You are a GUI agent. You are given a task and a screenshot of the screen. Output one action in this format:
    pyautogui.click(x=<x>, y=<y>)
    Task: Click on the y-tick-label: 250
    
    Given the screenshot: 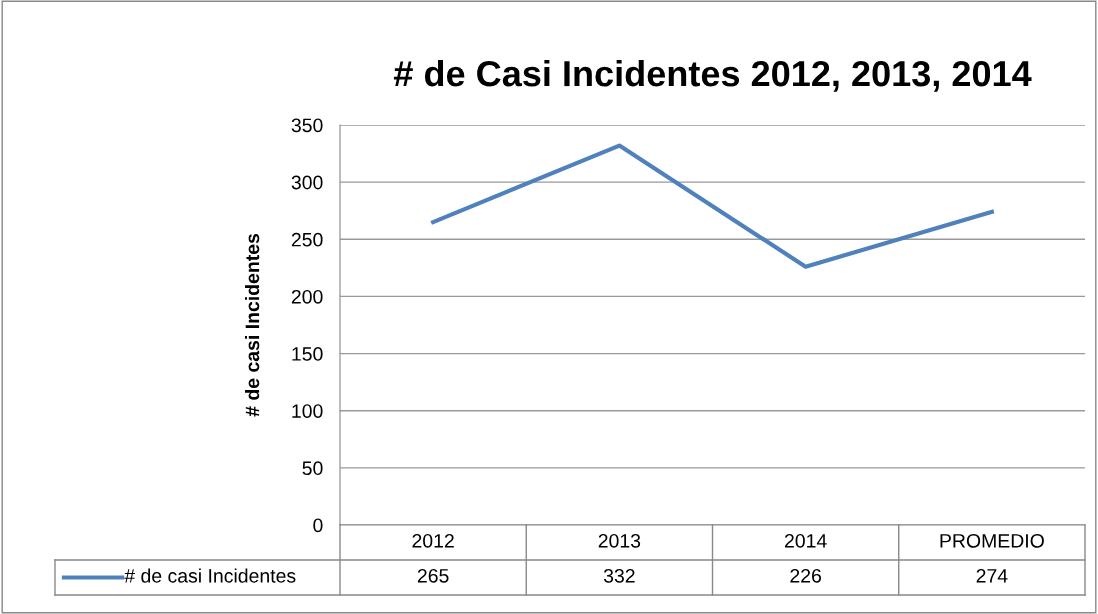 What is the action you would take?
    pyautogui.click(x=307, y=239)
    